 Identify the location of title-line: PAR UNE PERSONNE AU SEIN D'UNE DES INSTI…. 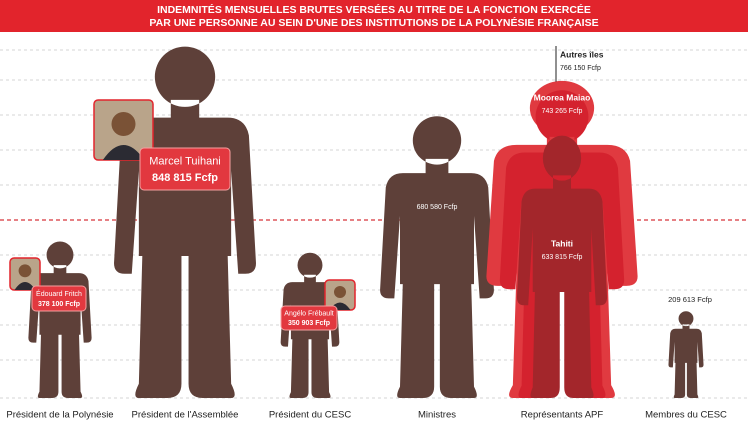
(373, 22).